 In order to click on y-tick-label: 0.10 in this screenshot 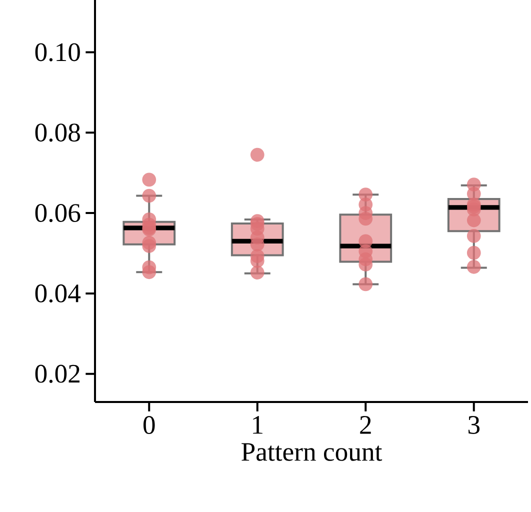, I will do `click(57, 52)`.